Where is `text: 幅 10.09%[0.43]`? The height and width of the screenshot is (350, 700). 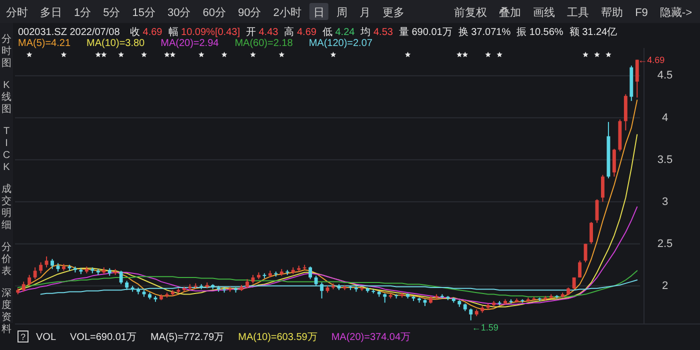
text: 幅 10.09%[0.43] is located at coordinates (204, 32).